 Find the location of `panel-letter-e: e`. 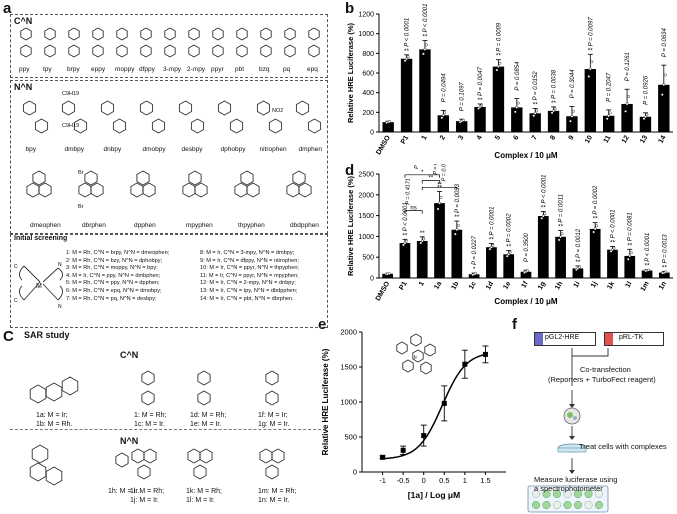

panel-letter-e: e is located at coordinates (322, 324).